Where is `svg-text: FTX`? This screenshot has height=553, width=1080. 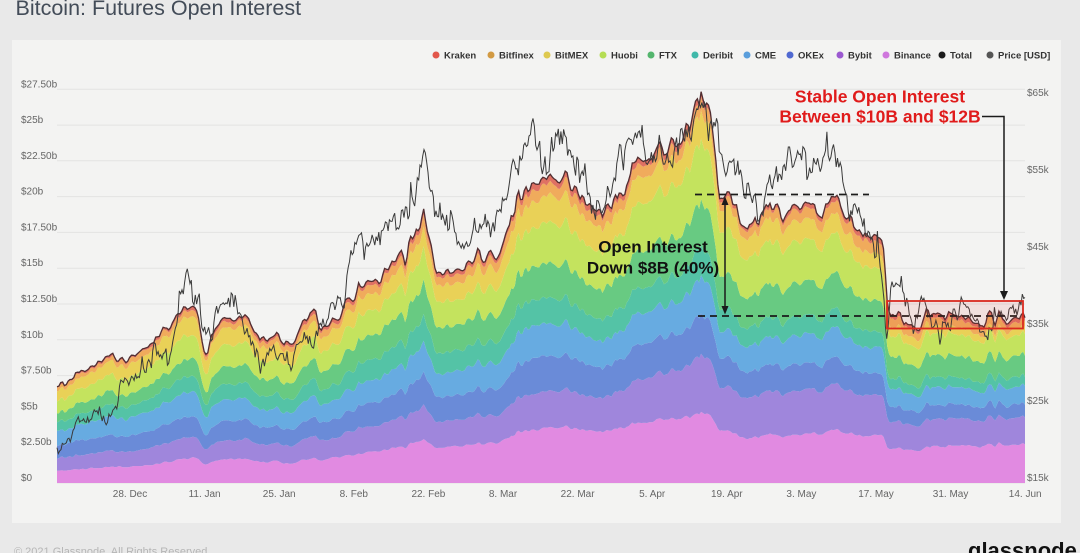
svg-text: FTX is located at coordinates (668, 56).